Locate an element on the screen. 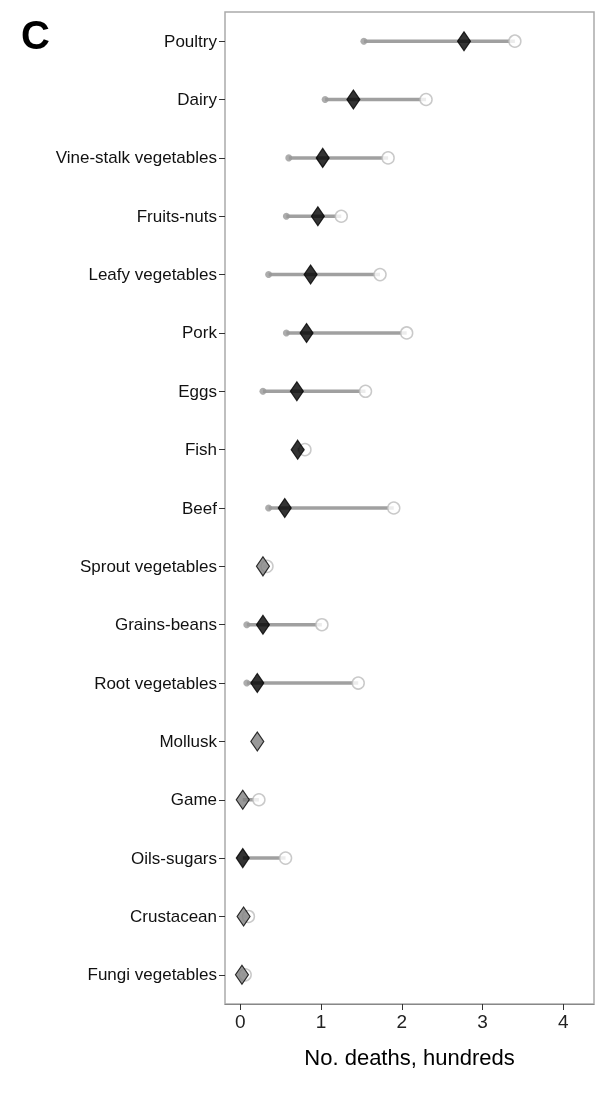 This screenshot has width=606, height=1116. y-tick-label: Eggs is located at coordinates (197, 391).